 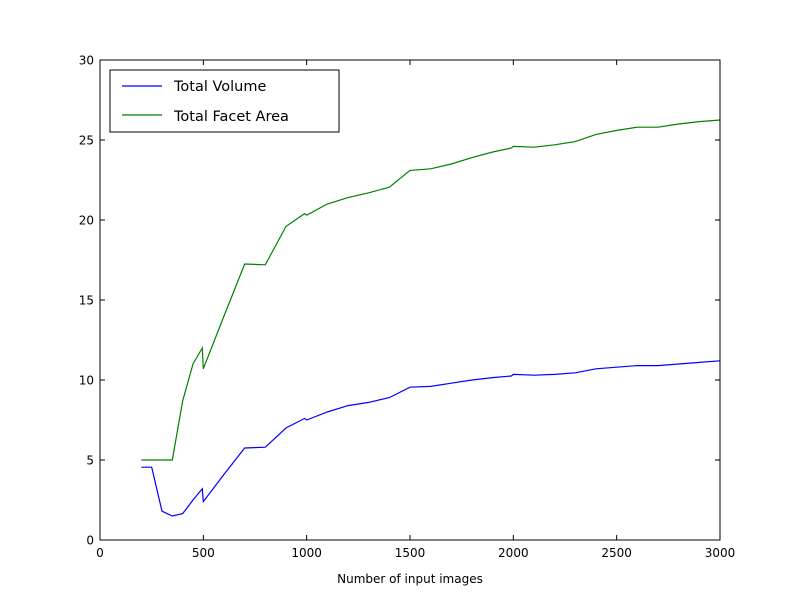 What do you see at coordinates (219, 87) in the screenshot?
I see `legend-label-total-volume: Total Volume` at bounding box center [219, 87].